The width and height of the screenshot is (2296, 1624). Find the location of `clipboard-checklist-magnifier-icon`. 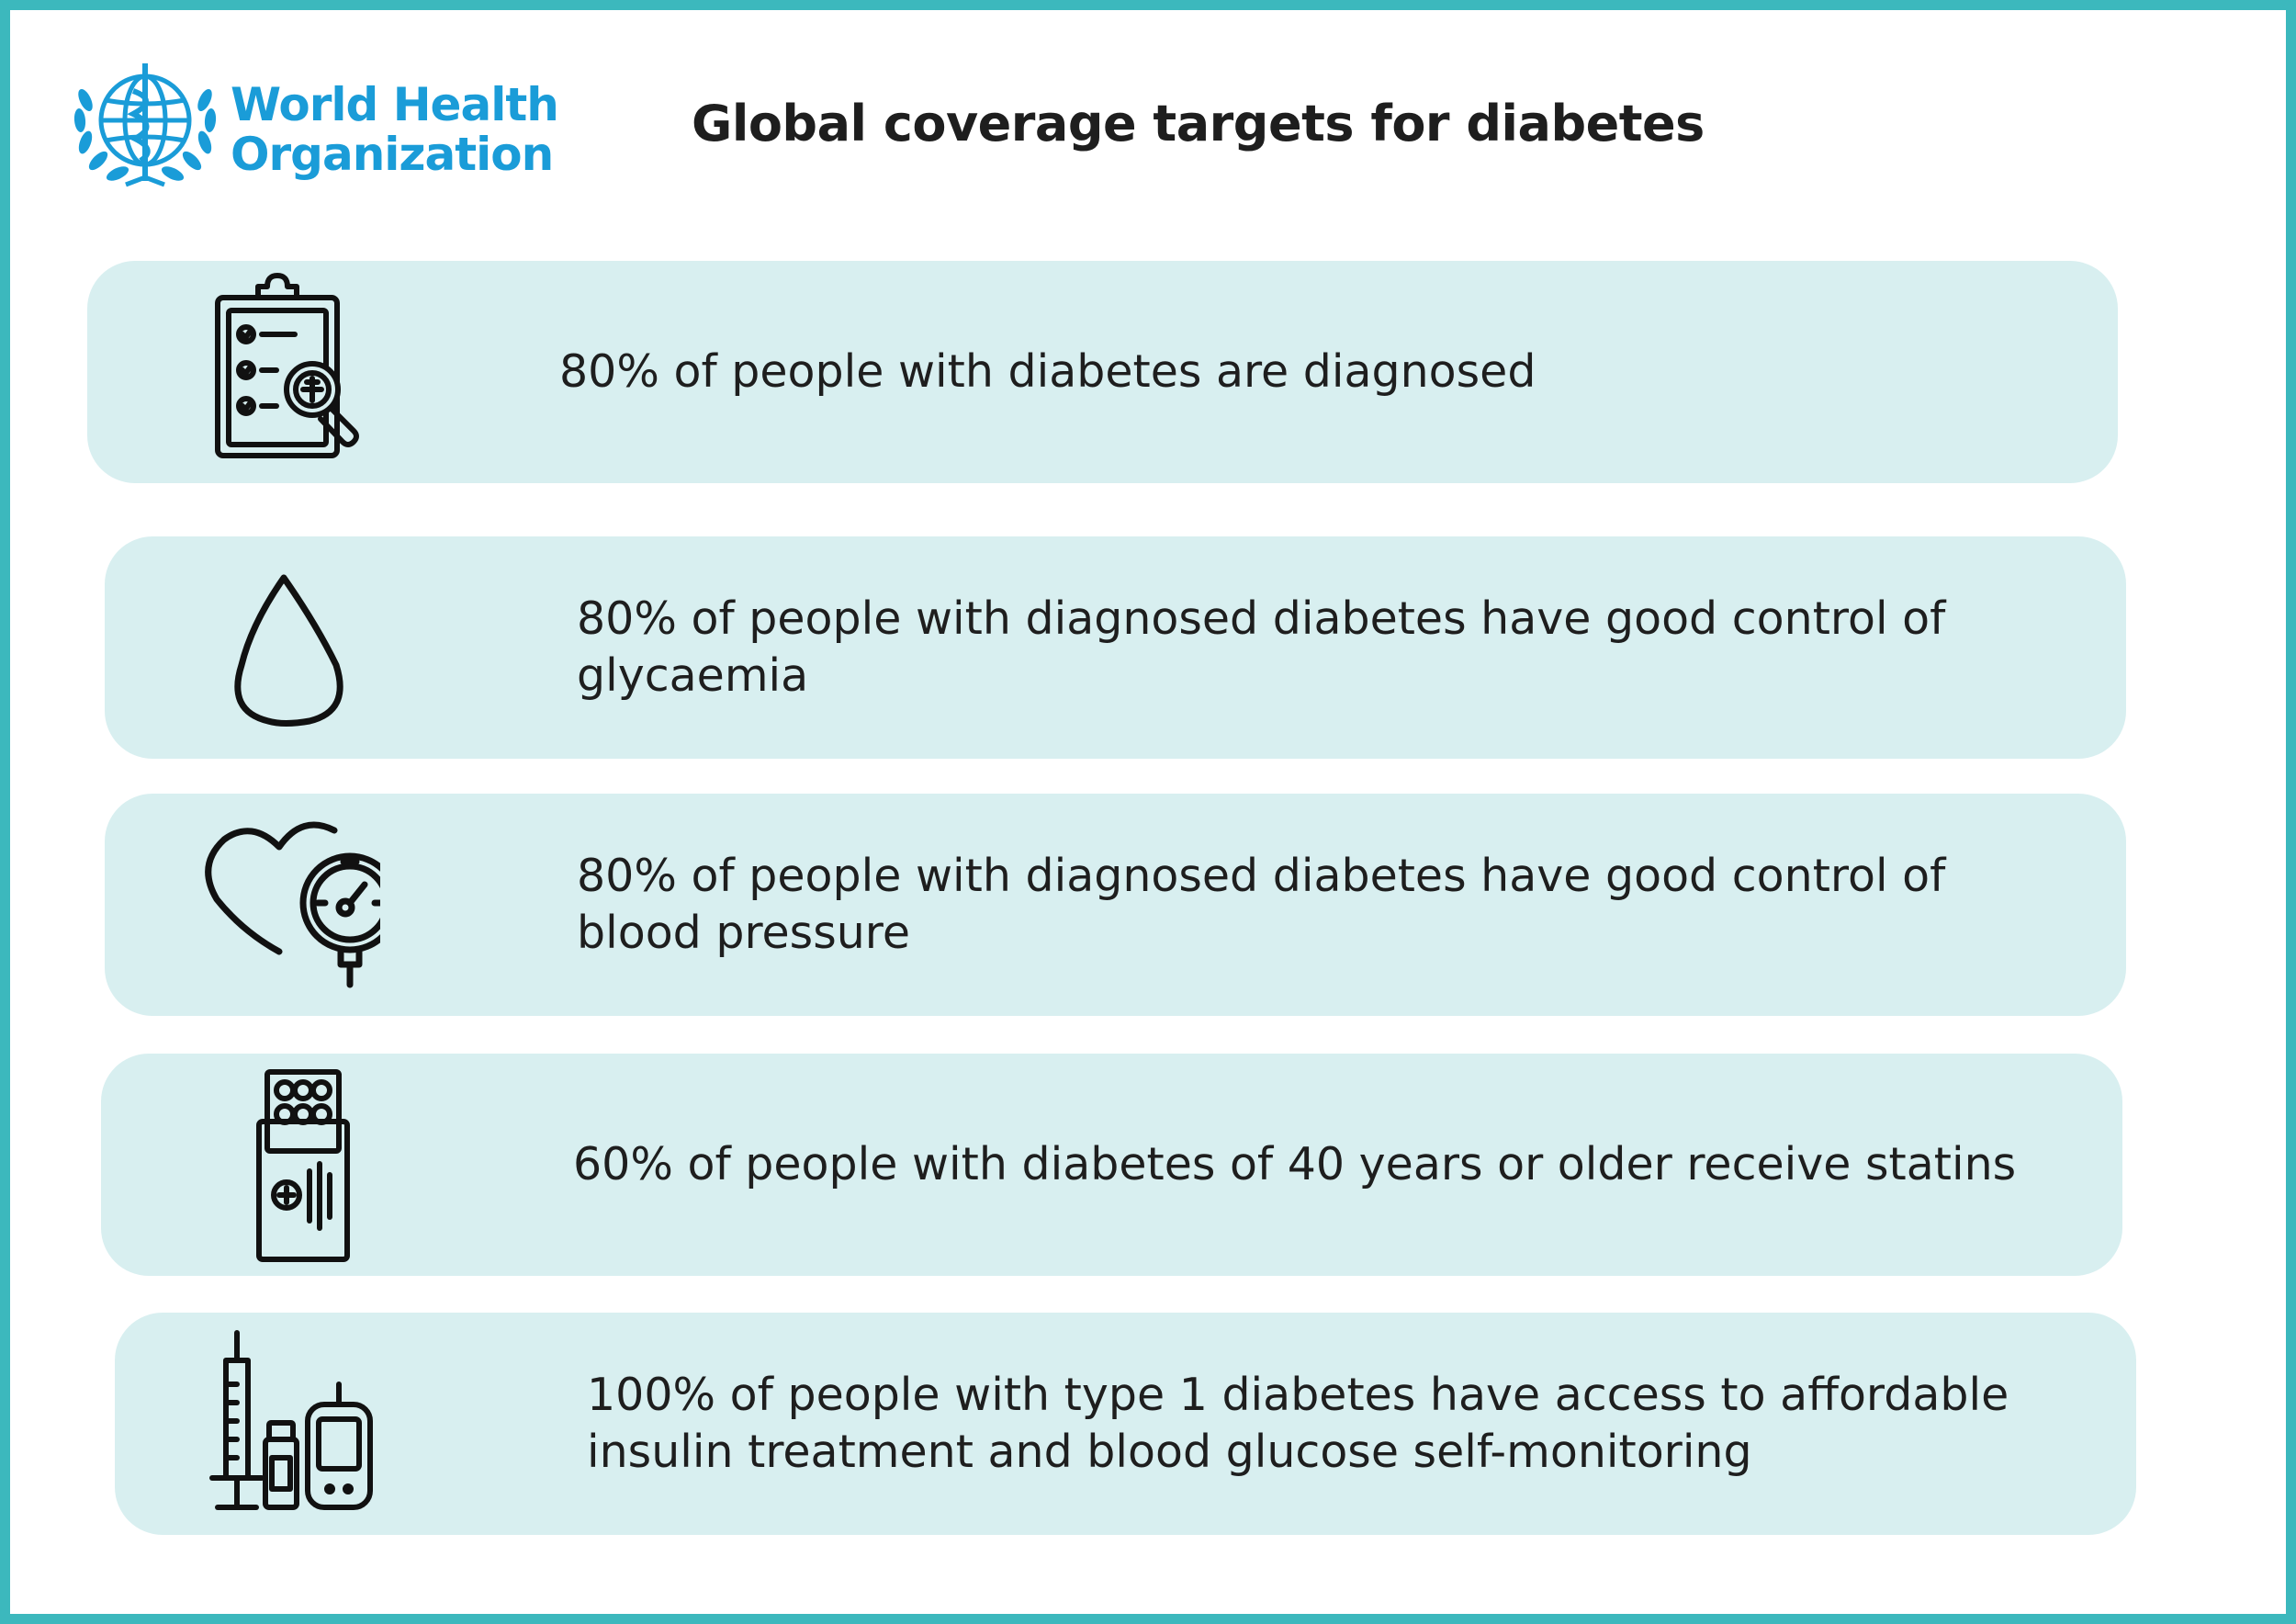

clipboard-checklist-magnifier-icon is located at coordinates (287, 365).